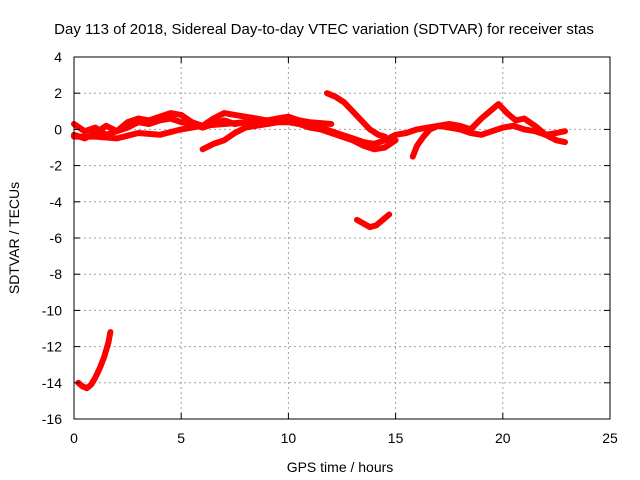 Image resolution: width=640 pixels, height=480 pixels. What do you see at coordinates (52, 383) in the screenshot?
I see `y-tick-label: -14` at bounding box center [52, 383].